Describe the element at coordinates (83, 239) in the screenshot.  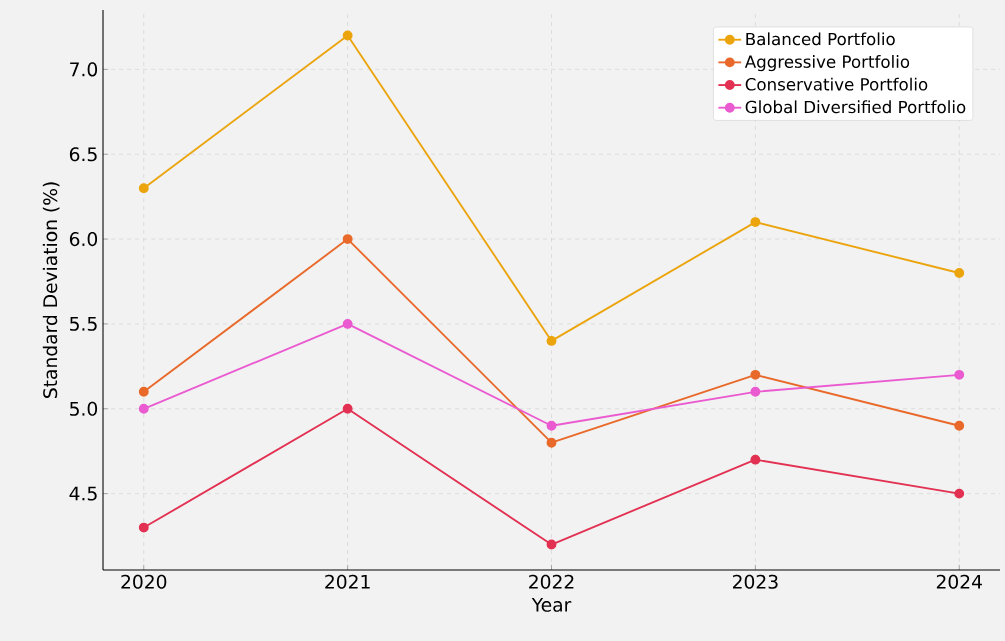
I see `y-tick-label: 6.0` at that location.